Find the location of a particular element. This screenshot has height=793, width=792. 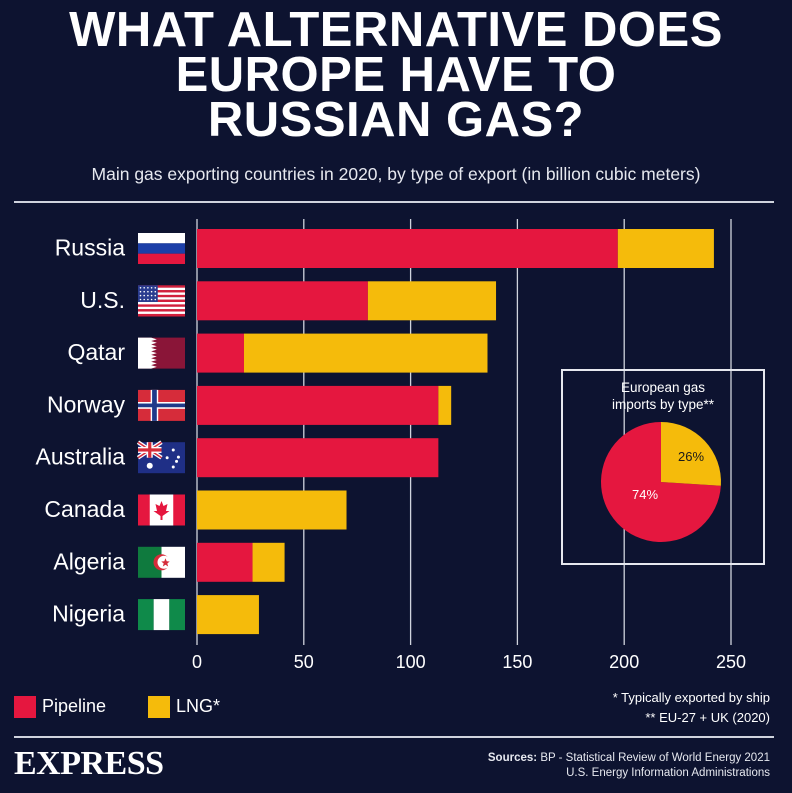

pie-label-lng: 26% is located at coordinates (691, 456).